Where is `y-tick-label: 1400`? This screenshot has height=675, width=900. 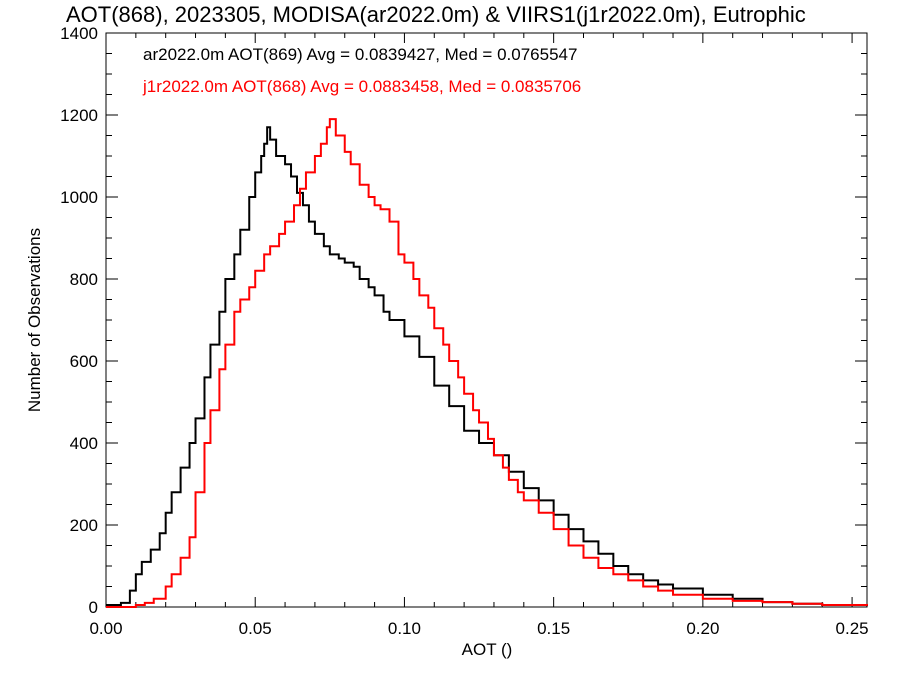
y-tick-label: 1400 is located at coordinates (79, 33).